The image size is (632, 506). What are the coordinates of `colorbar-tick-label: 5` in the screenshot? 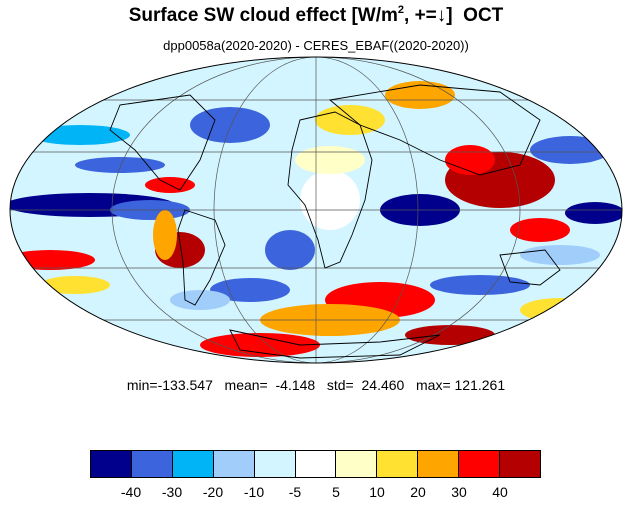 It's located at (336, 492).